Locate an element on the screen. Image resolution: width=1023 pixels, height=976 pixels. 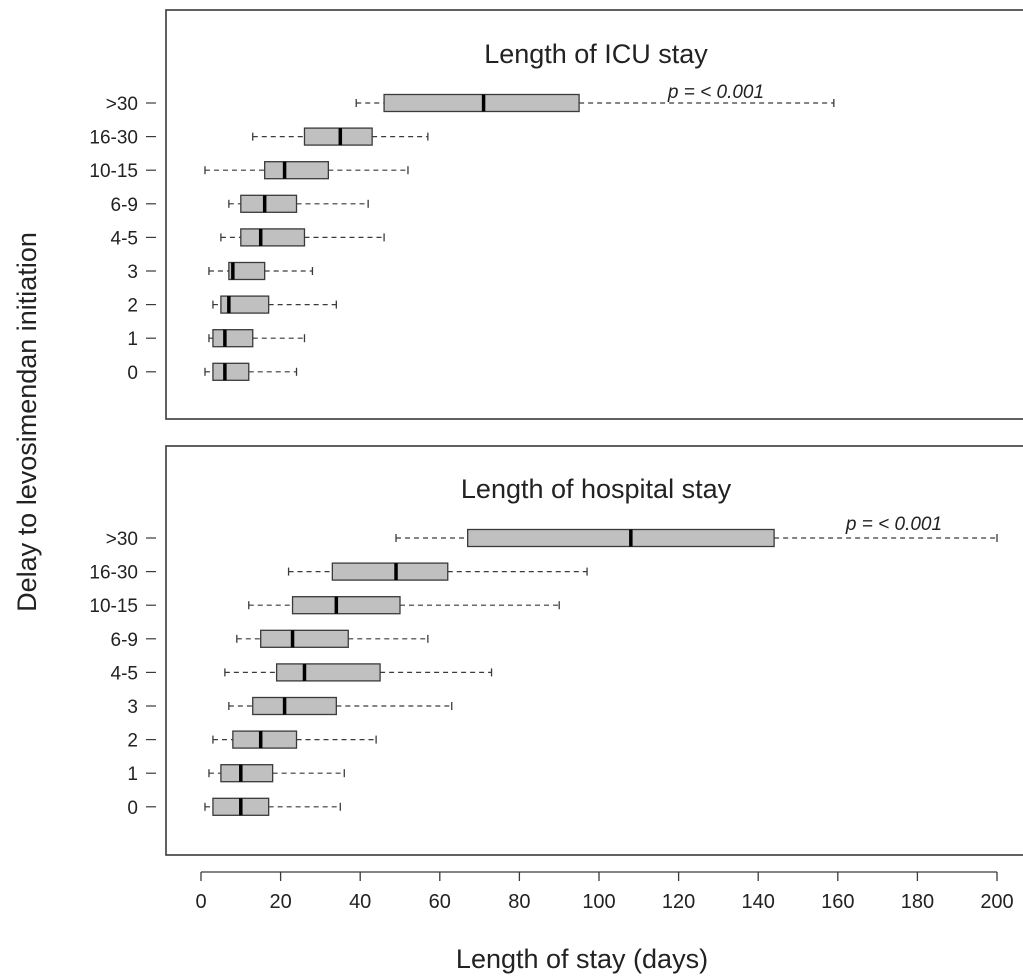
hospital-category-label: 16-30 is located at coordinates (113, 573).